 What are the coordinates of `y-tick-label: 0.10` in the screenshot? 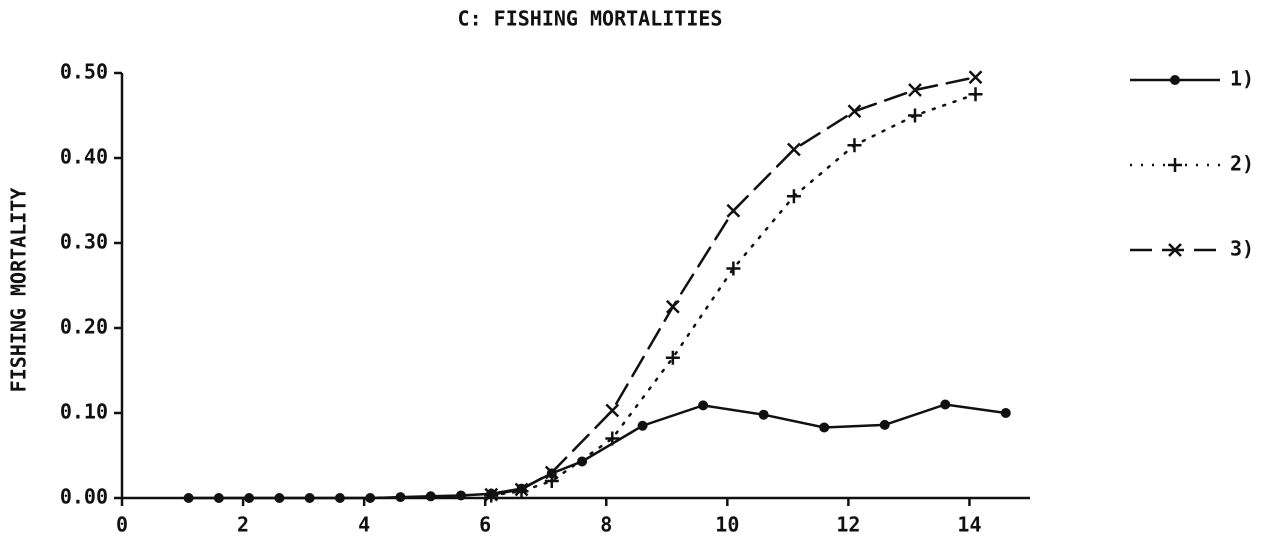 It's located at (84, 412).